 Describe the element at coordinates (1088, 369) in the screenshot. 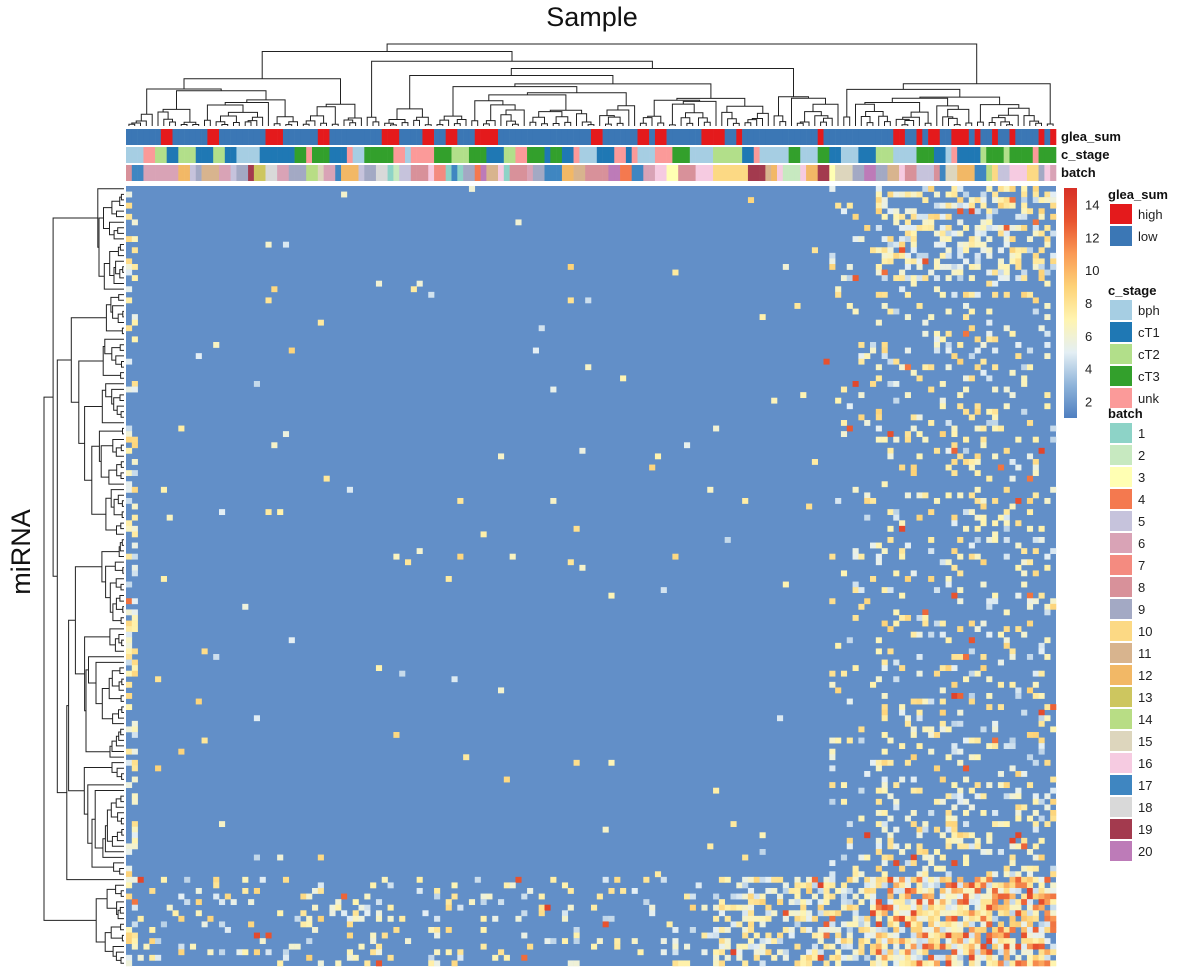

I see `colorbar-tick-label: 4` at that location.